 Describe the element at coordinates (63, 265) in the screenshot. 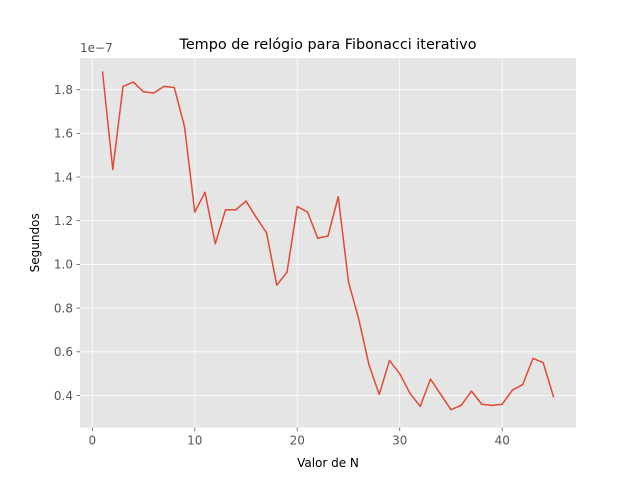

I see `y-tick-label: 1.0` at that location.